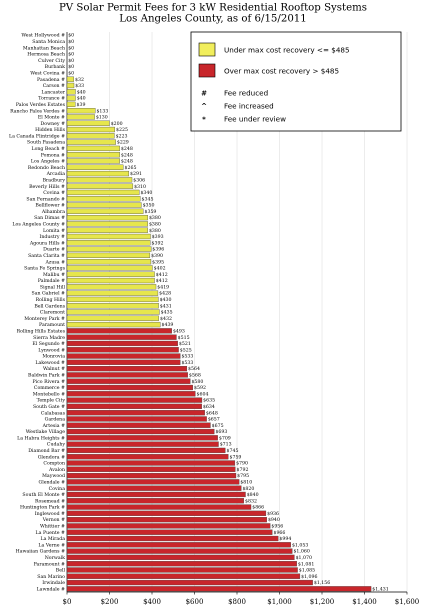 This screenshot has height=609, width=426. Describe the element at coordinates (213, 19) in the screenshot. I see `chart-title-line-2: Los Angeles County, as of 6/15/2011` at that location.